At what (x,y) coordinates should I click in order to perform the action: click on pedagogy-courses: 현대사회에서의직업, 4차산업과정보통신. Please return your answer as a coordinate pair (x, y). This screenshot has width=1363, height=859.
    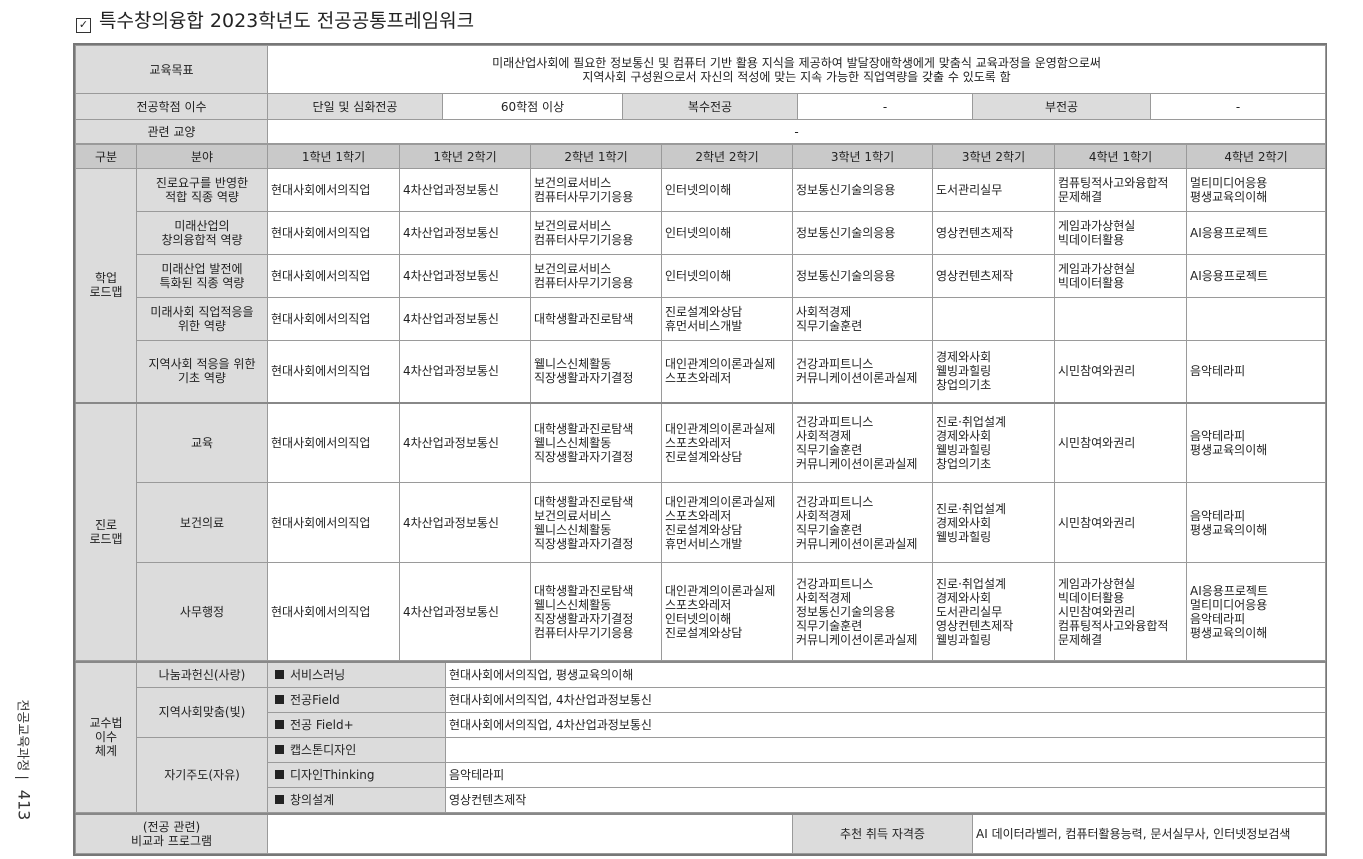
    Looking at the image, I should click on (885, 724).